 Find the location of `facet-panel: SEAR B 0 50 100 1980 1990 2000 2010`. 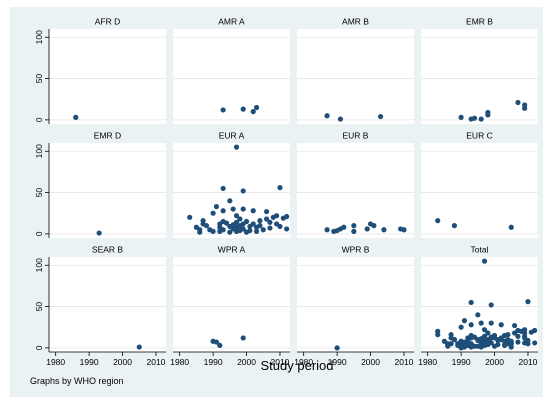

facet-panel: SEAR B 0 50 100 1980 1990 2000 2010 is located at coordinates (100, 304).